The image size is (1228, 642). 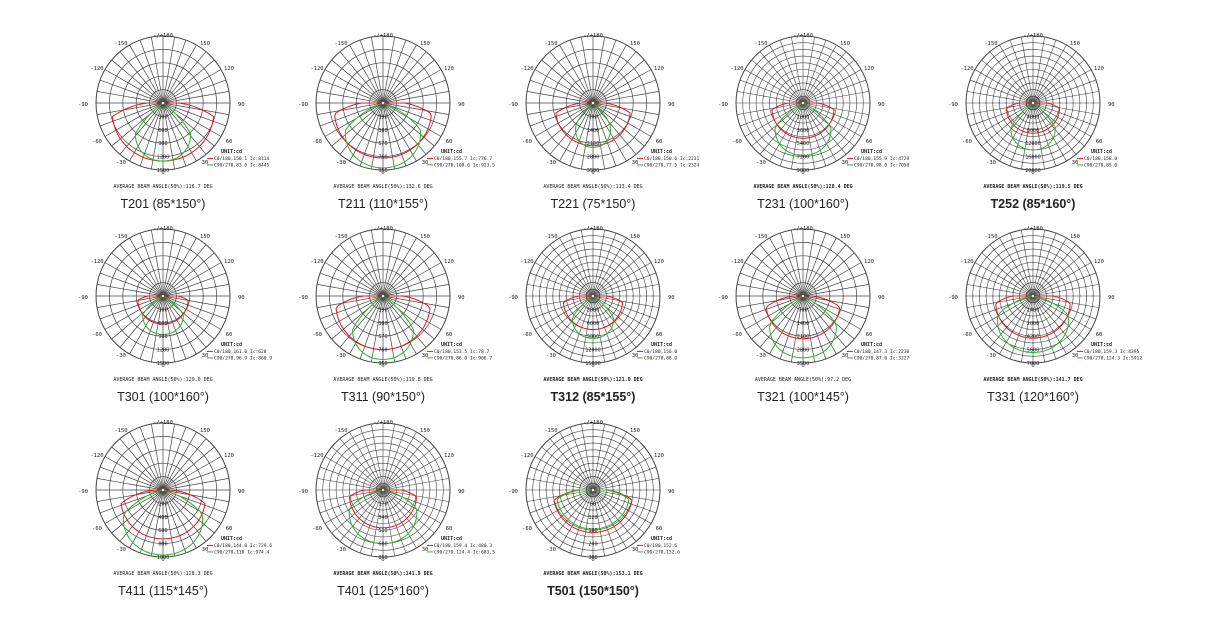 I want to click on radial-tick-label: 180, so click(x=592, y=531).